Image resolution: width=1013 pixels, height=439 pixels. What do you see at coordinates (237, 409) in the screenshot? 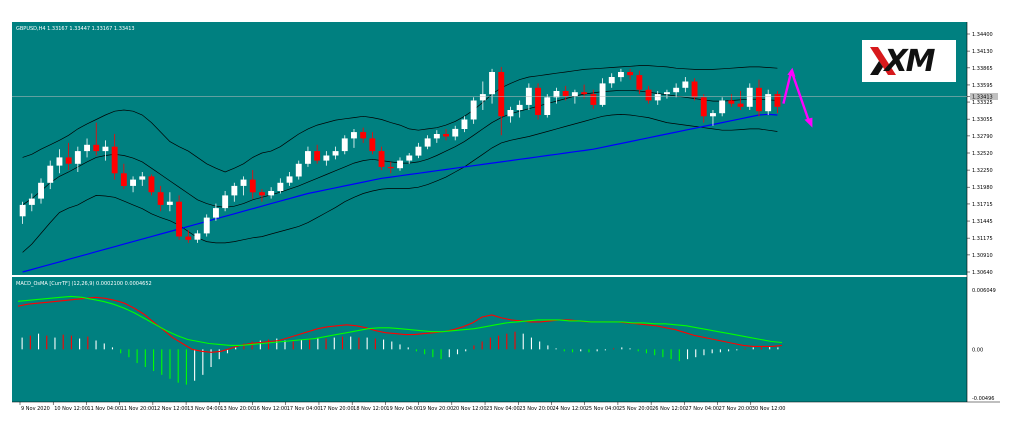
I see `time-tick-label: 13 Nov 20:00` at bounding box center [237, 409].